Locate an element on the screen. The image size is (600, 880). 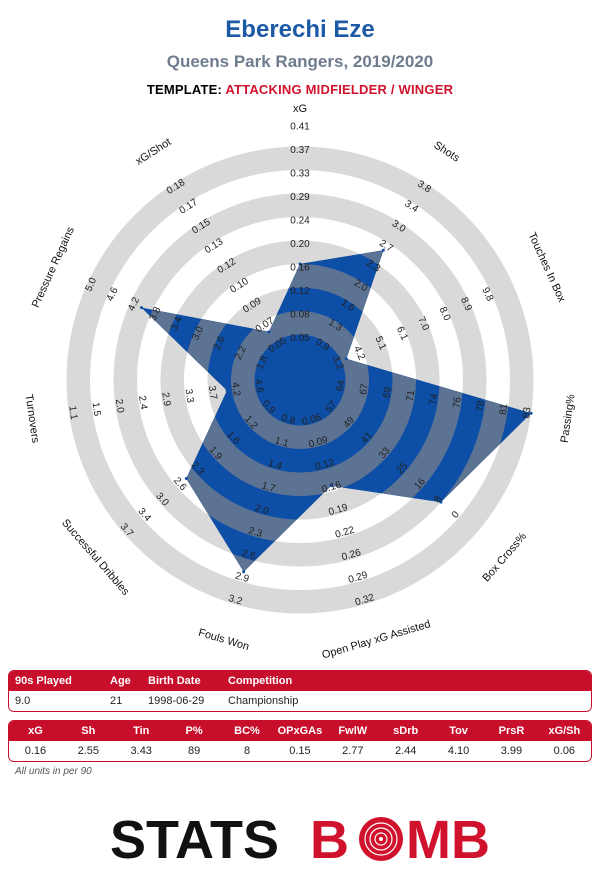
radar-band is located at coordinates (300, 380).